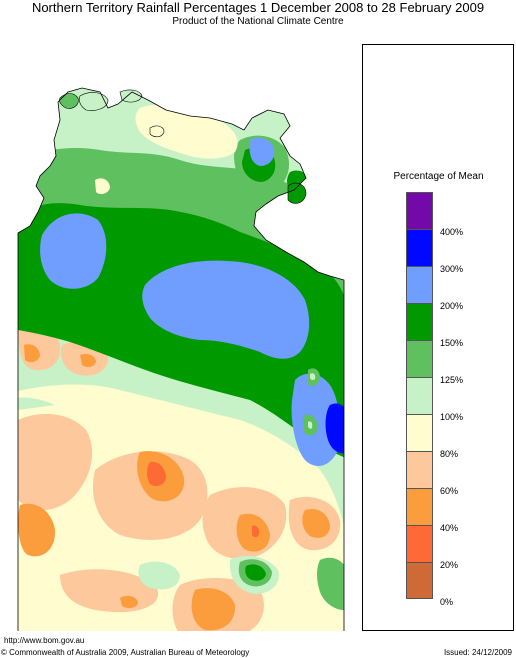  Describe the element at coordinates (44, 640) in the screenshot. I see `source-url: http://www.bom.gov.au` at that location.